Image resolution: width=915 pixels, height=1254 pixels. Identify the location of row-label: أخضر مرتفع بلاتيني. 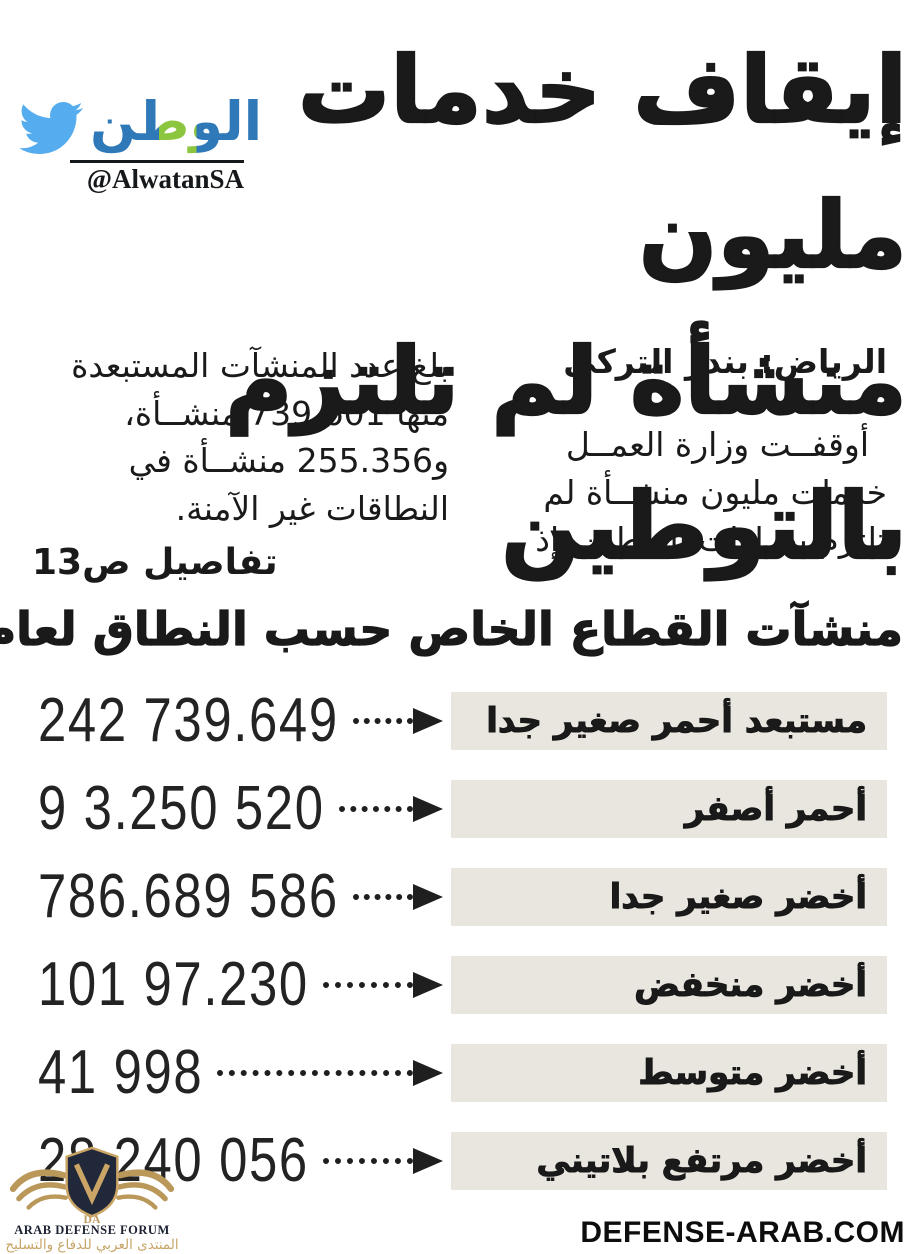
(702, 1161).